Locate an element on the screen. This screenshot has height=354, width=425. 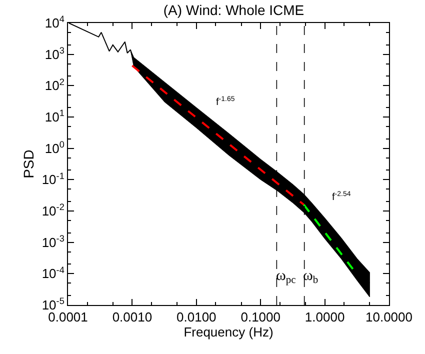
x-tick-label: 1.0000 is located at coordinates (324, 317).